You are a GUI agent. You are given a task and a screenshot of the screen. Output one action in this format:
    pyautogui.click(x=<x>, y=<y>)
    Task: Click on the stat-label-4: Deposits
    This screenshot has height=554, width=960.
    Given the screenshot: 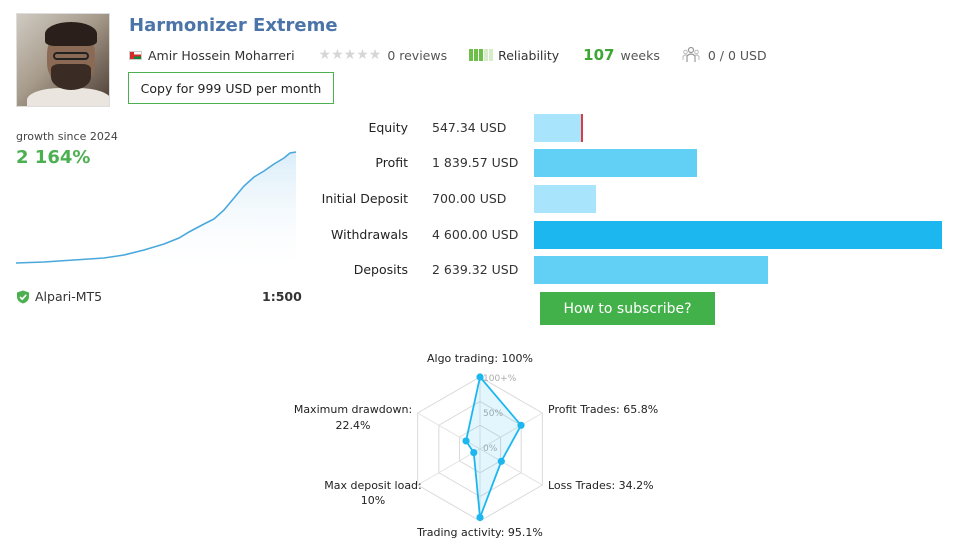 What is the action you would take?
    pyautogui.click(x=380, y=269)
    